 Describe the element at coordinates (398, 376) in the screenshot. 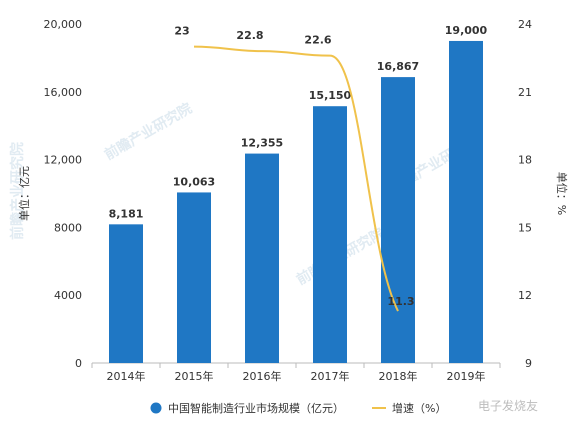

I see `x-tick-label: 2018年` at that location.